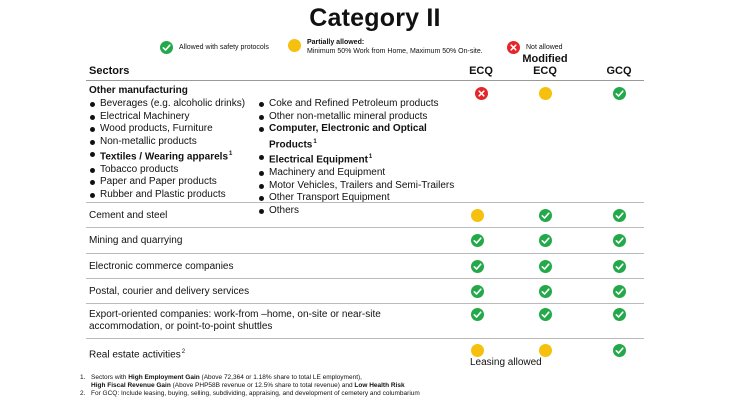  What do you see at coordinates (167, 104) in the screenshot?
I see `list-item: Beverages (e.g. alcoholic drinks)` at bounding box center [167, 104].